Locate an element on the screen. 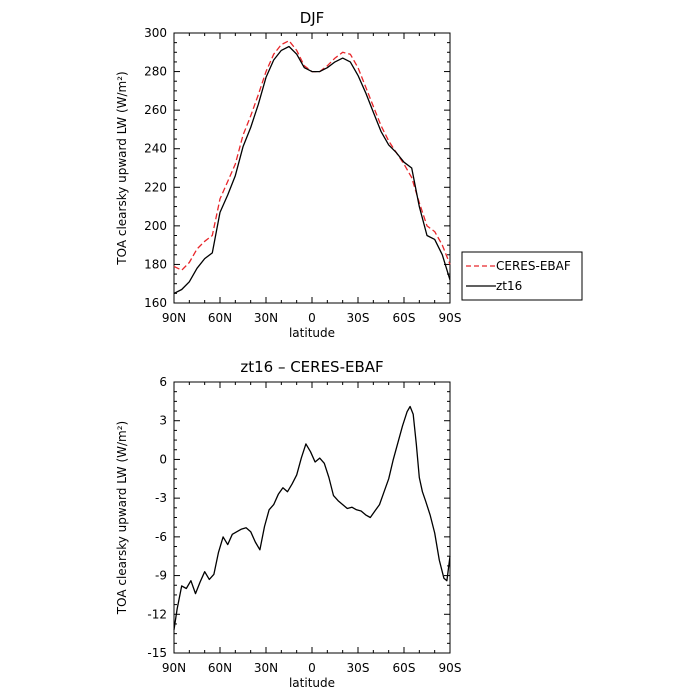 The width and height of the screenshot is (700, 700). y-tick-label: 200 is located at coordinates (155, 226).